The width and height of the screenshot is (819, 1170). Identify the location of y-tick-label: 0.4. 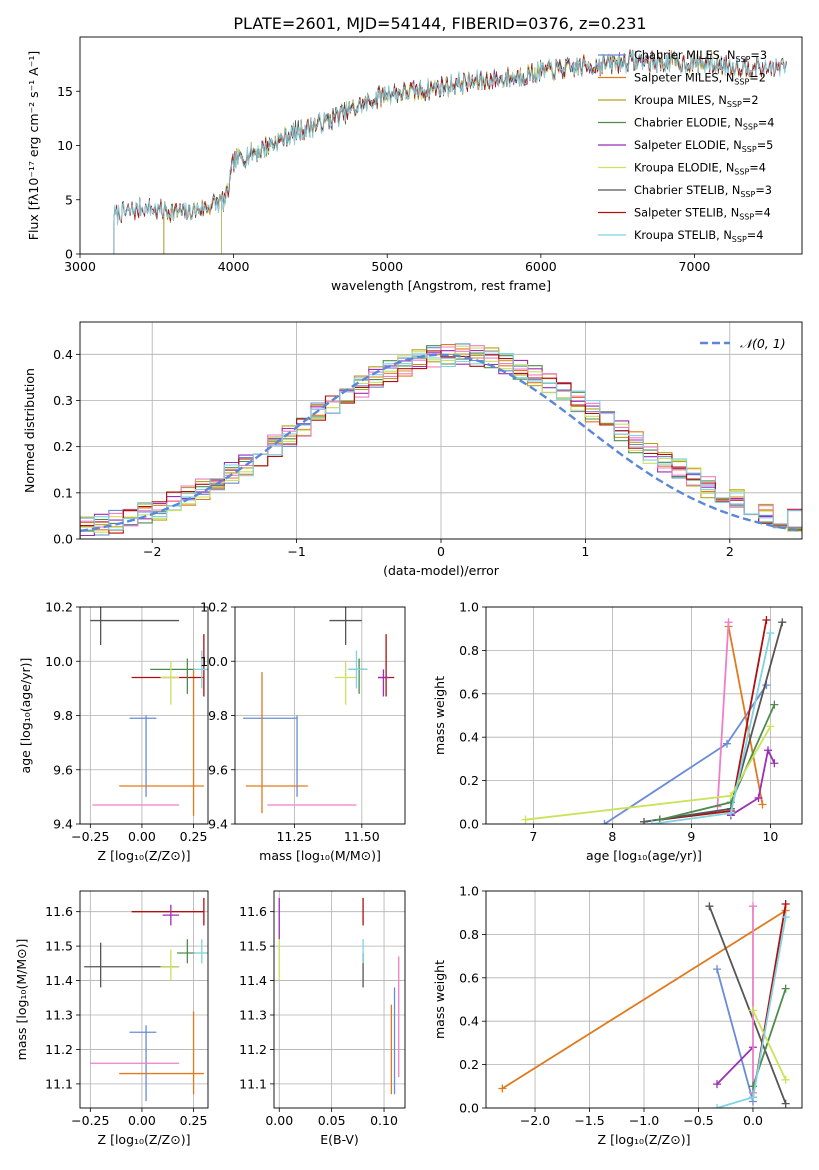
(63, 354).